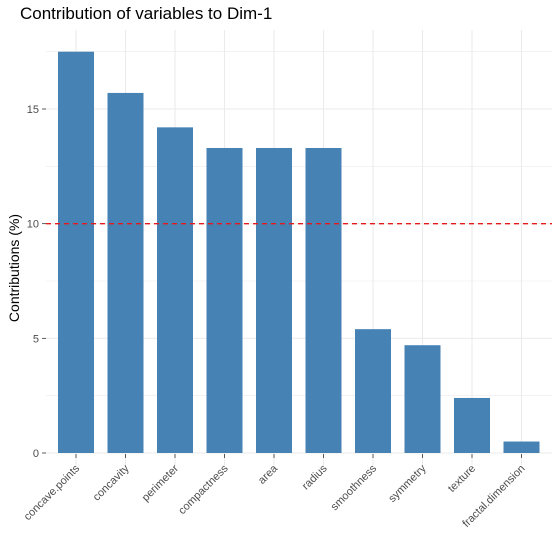 The height and width of the screenshot is (560, 560). Describe the element at coordinates (472, 425) in the screenshot. I see `bar-texture` at that location.